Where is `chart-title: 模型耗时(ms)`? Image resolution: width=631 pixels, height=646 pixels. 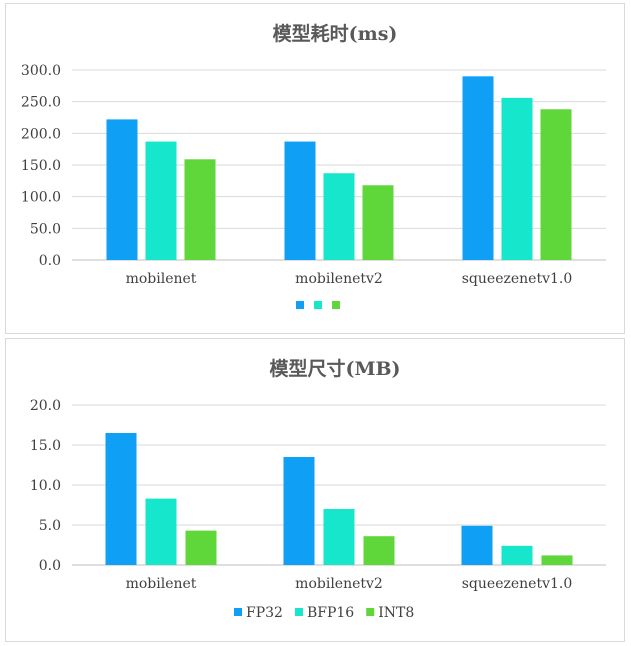 chart-title: 模型耗时(ms) is located at coordinates (335, 33).